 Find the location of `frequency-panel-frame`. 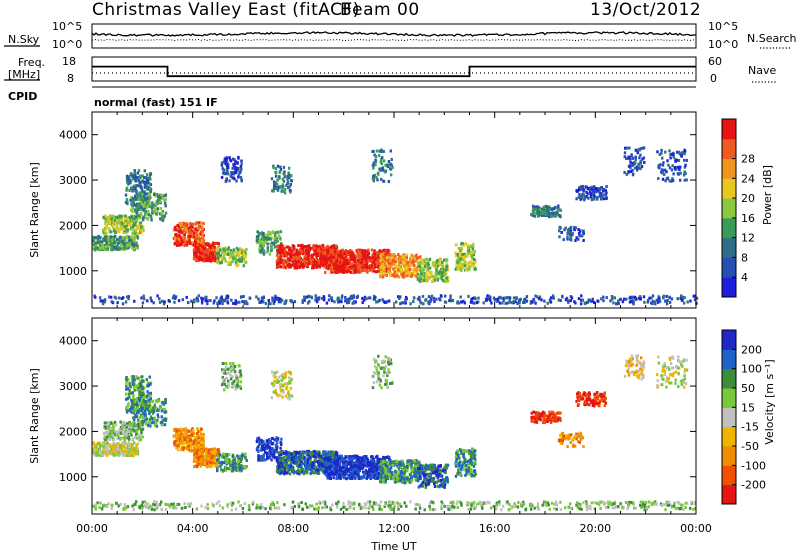

frequency-panel-frame is located at coordinates (394, 69).